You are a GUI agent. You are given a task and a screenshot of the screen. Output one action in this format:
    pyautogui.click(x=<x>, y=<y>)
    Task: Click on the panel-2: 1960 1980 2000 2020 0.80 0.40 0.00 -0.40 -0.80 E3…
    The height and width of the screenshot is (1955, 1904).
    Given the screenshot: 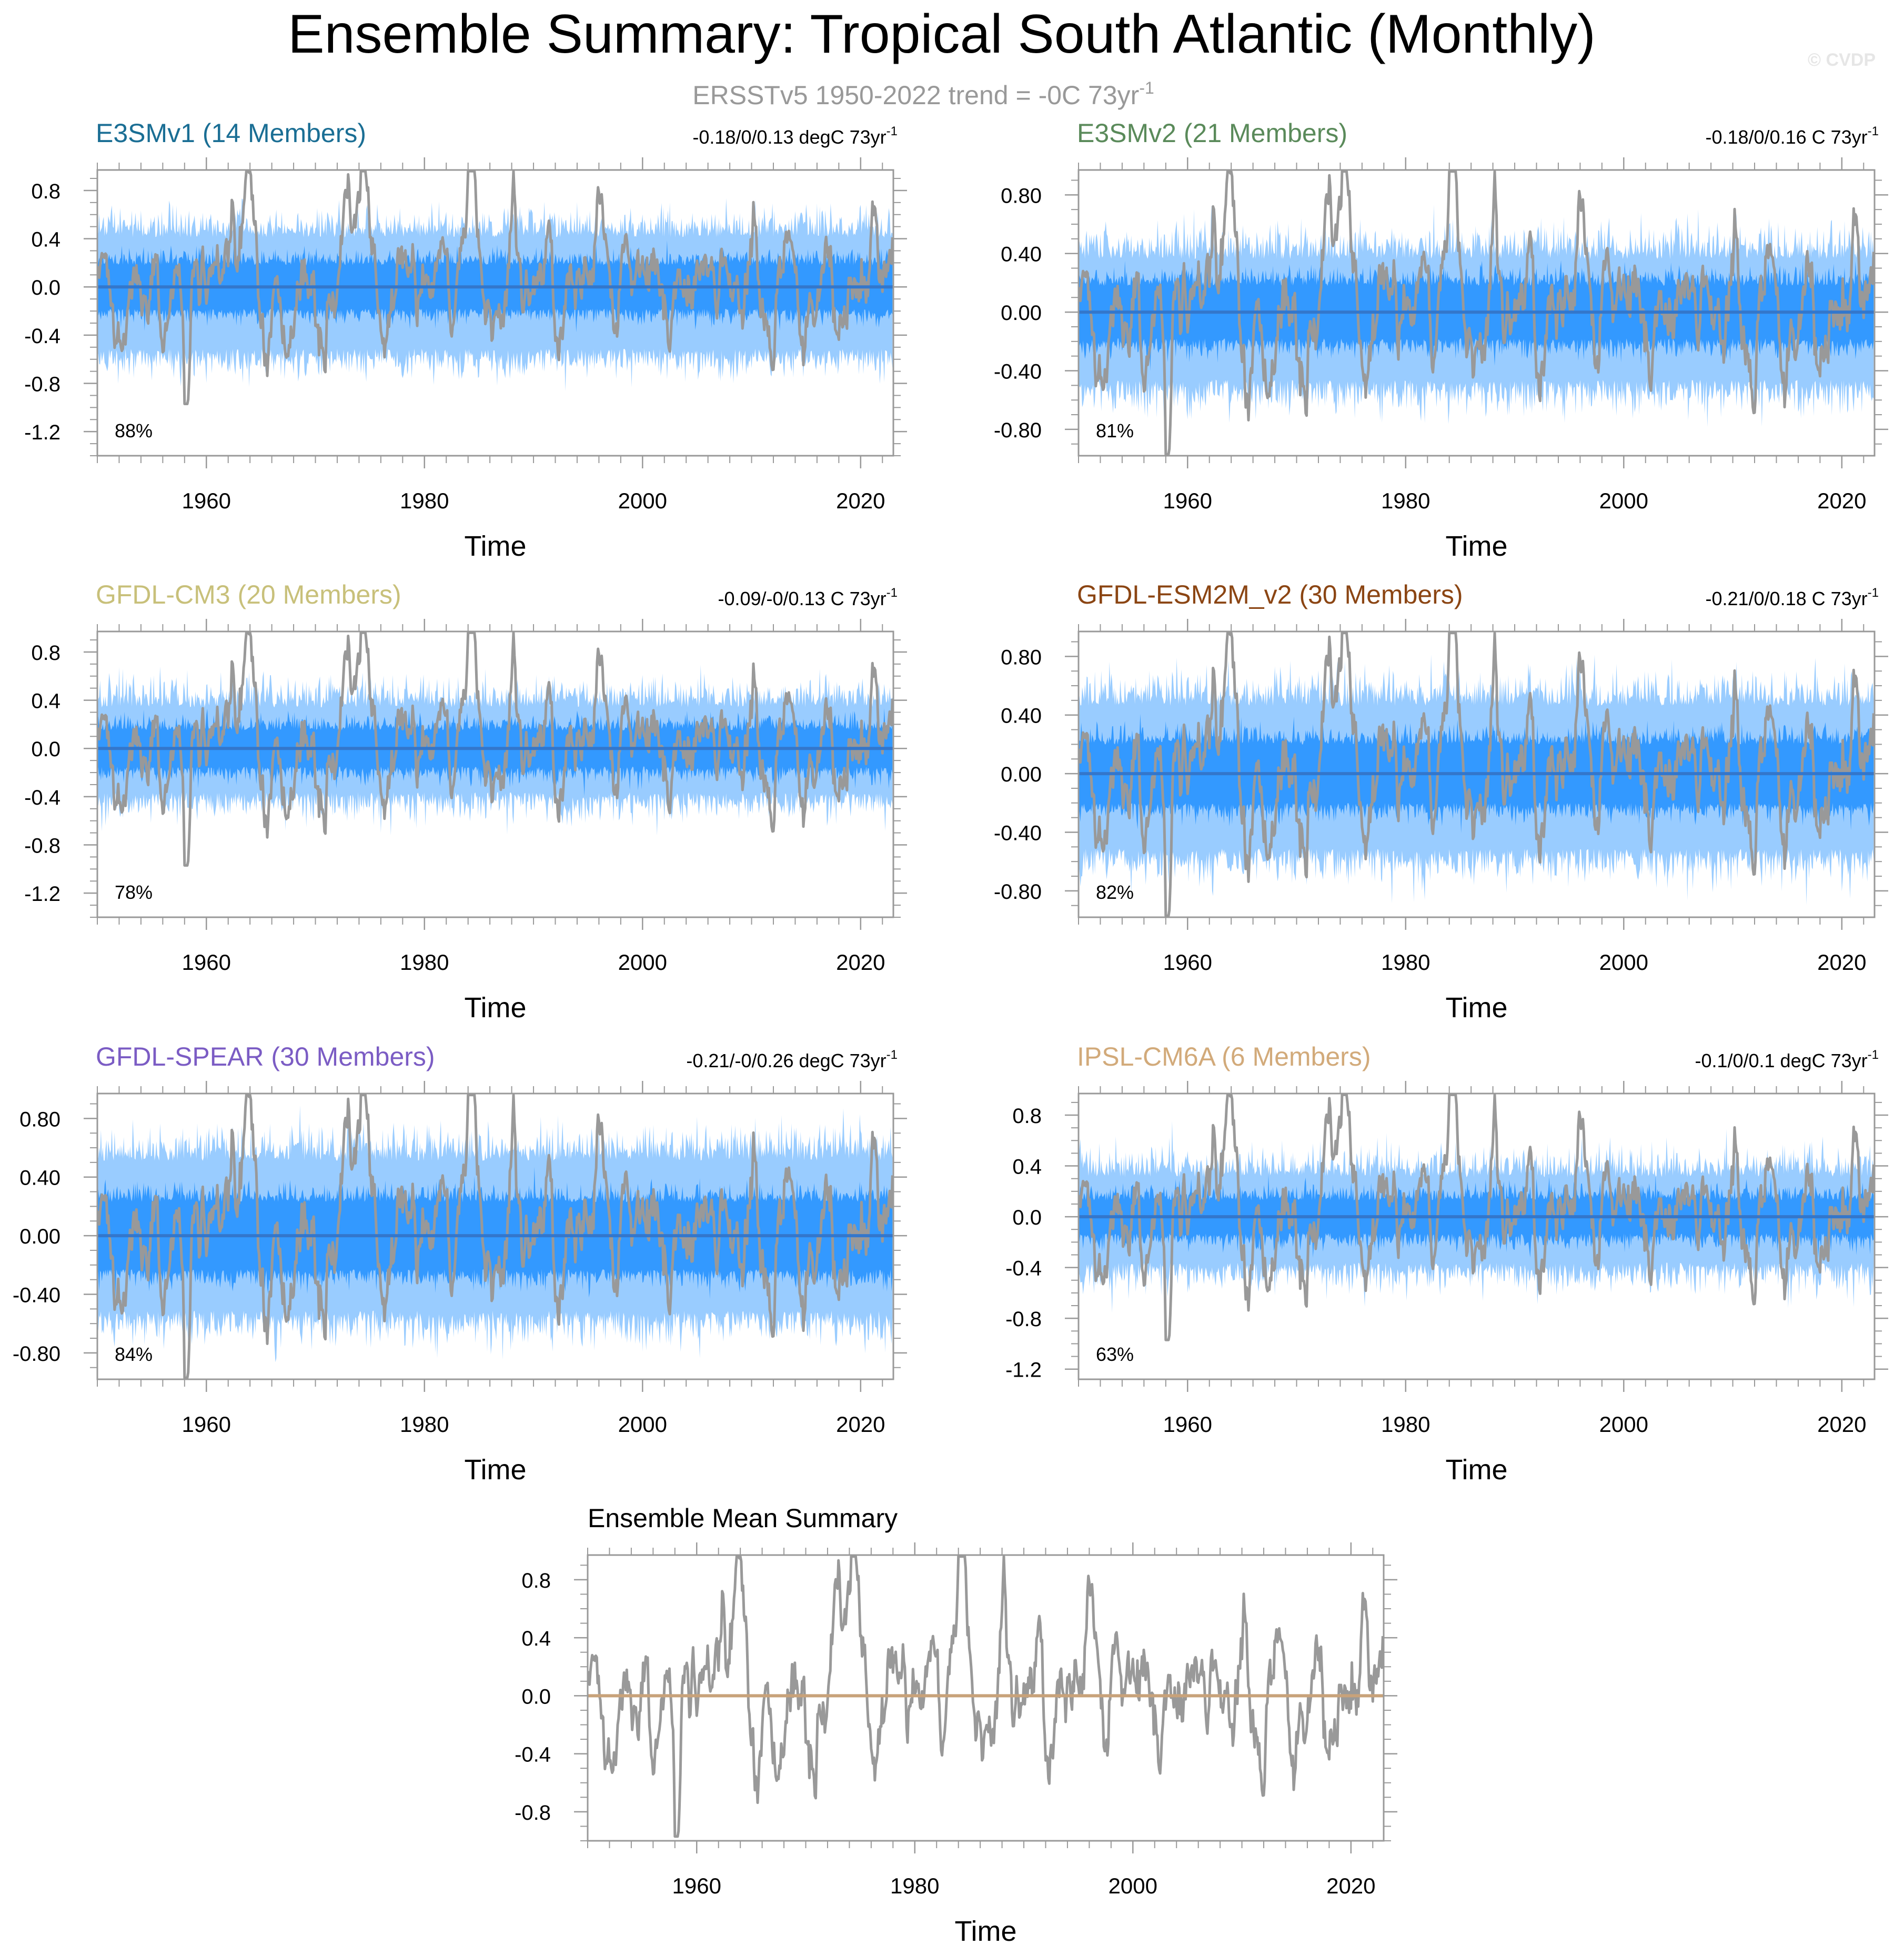 What is the action you would take?
    pyautogui.click(x=1441, y=340)
    